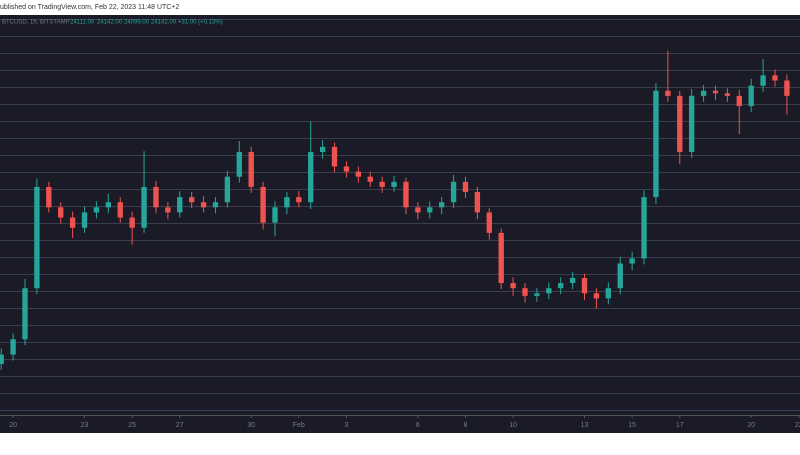  What do you see at coordinates (585, 425) in the screenshot?
I see `x-tick-label: 13` at bounding box center [585, 425].